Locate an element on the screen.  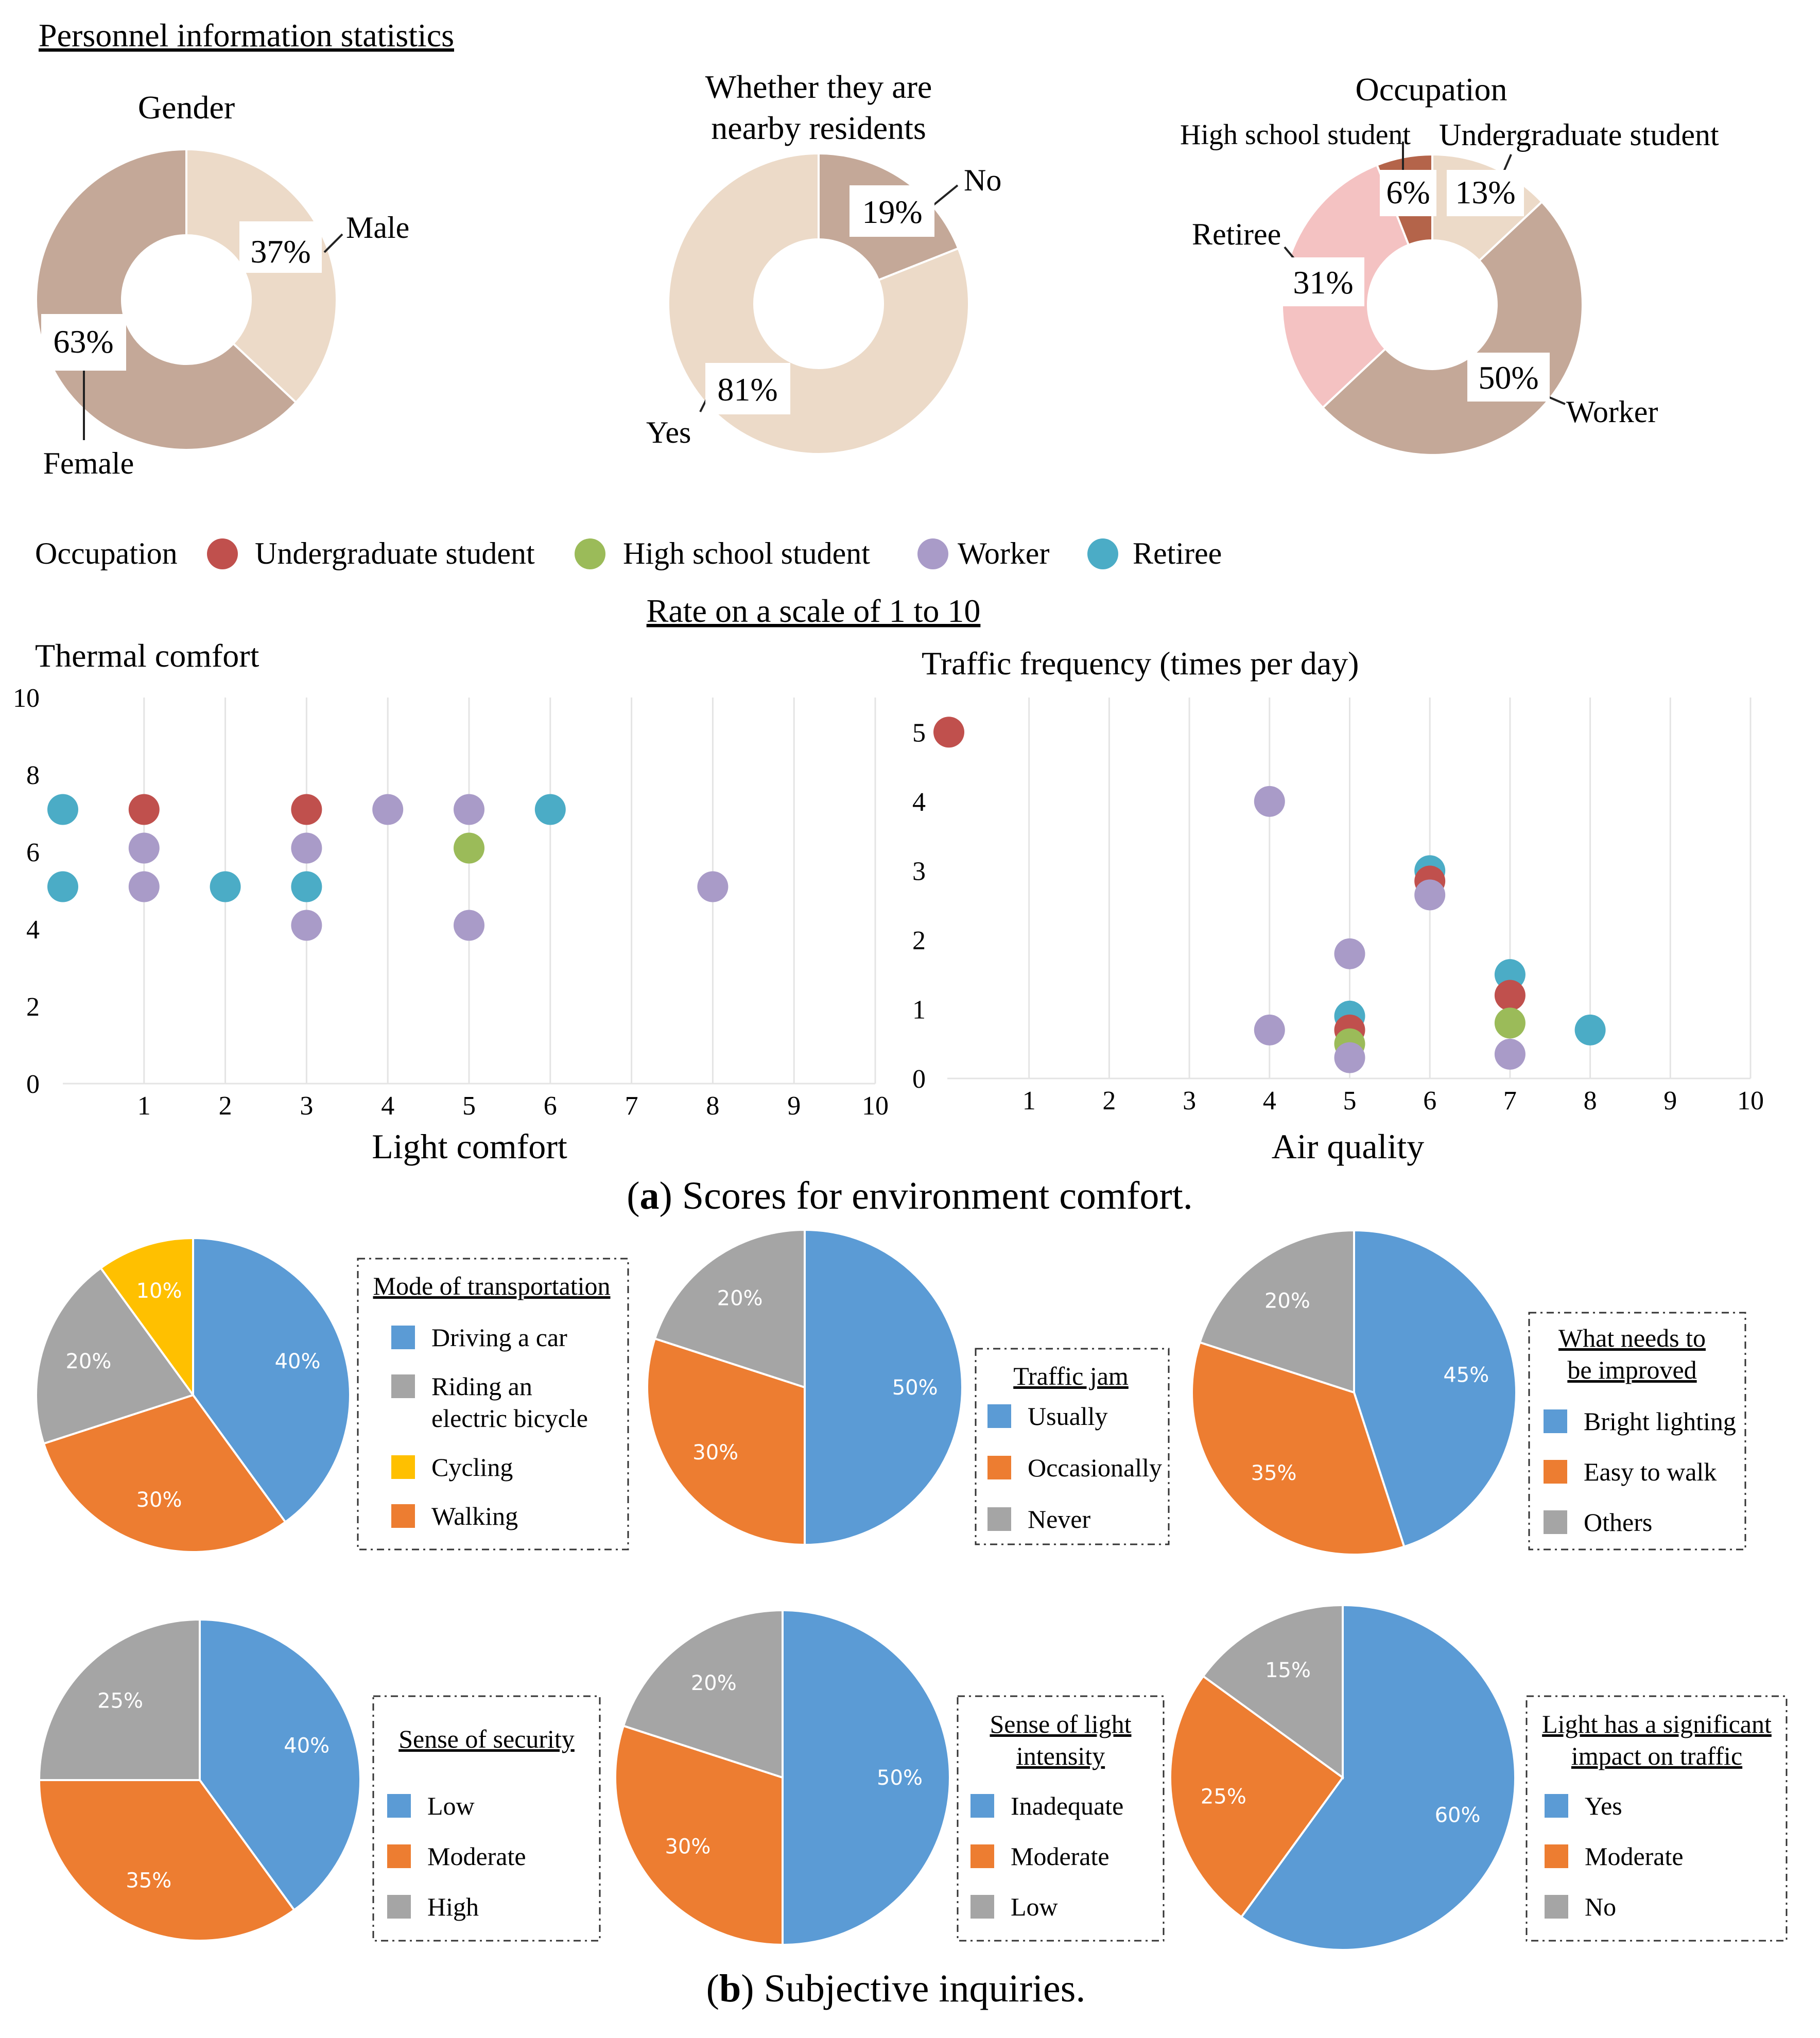
improve-legend-title-0: What needs to is located at coordinates (1632, 1337).